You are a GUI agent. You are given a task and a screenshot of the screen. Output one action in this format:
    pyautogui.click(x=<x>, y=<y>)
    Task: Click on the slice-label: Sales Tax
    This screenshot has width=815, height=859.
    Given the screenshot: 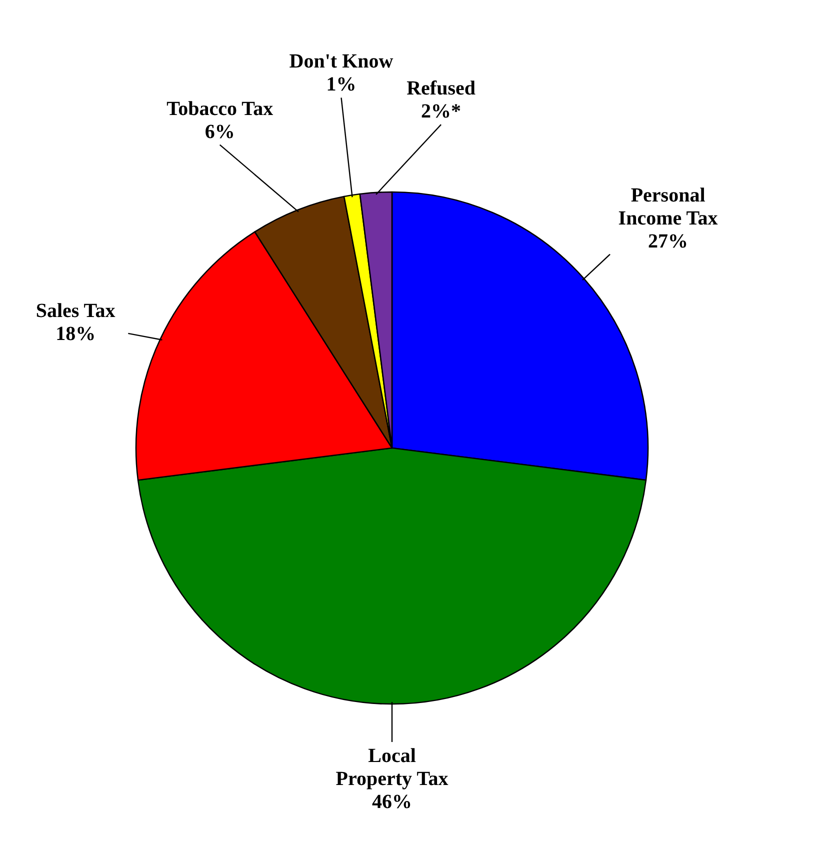 What is the action you would take?
    pyautogui.click(x=76, y=311)
    